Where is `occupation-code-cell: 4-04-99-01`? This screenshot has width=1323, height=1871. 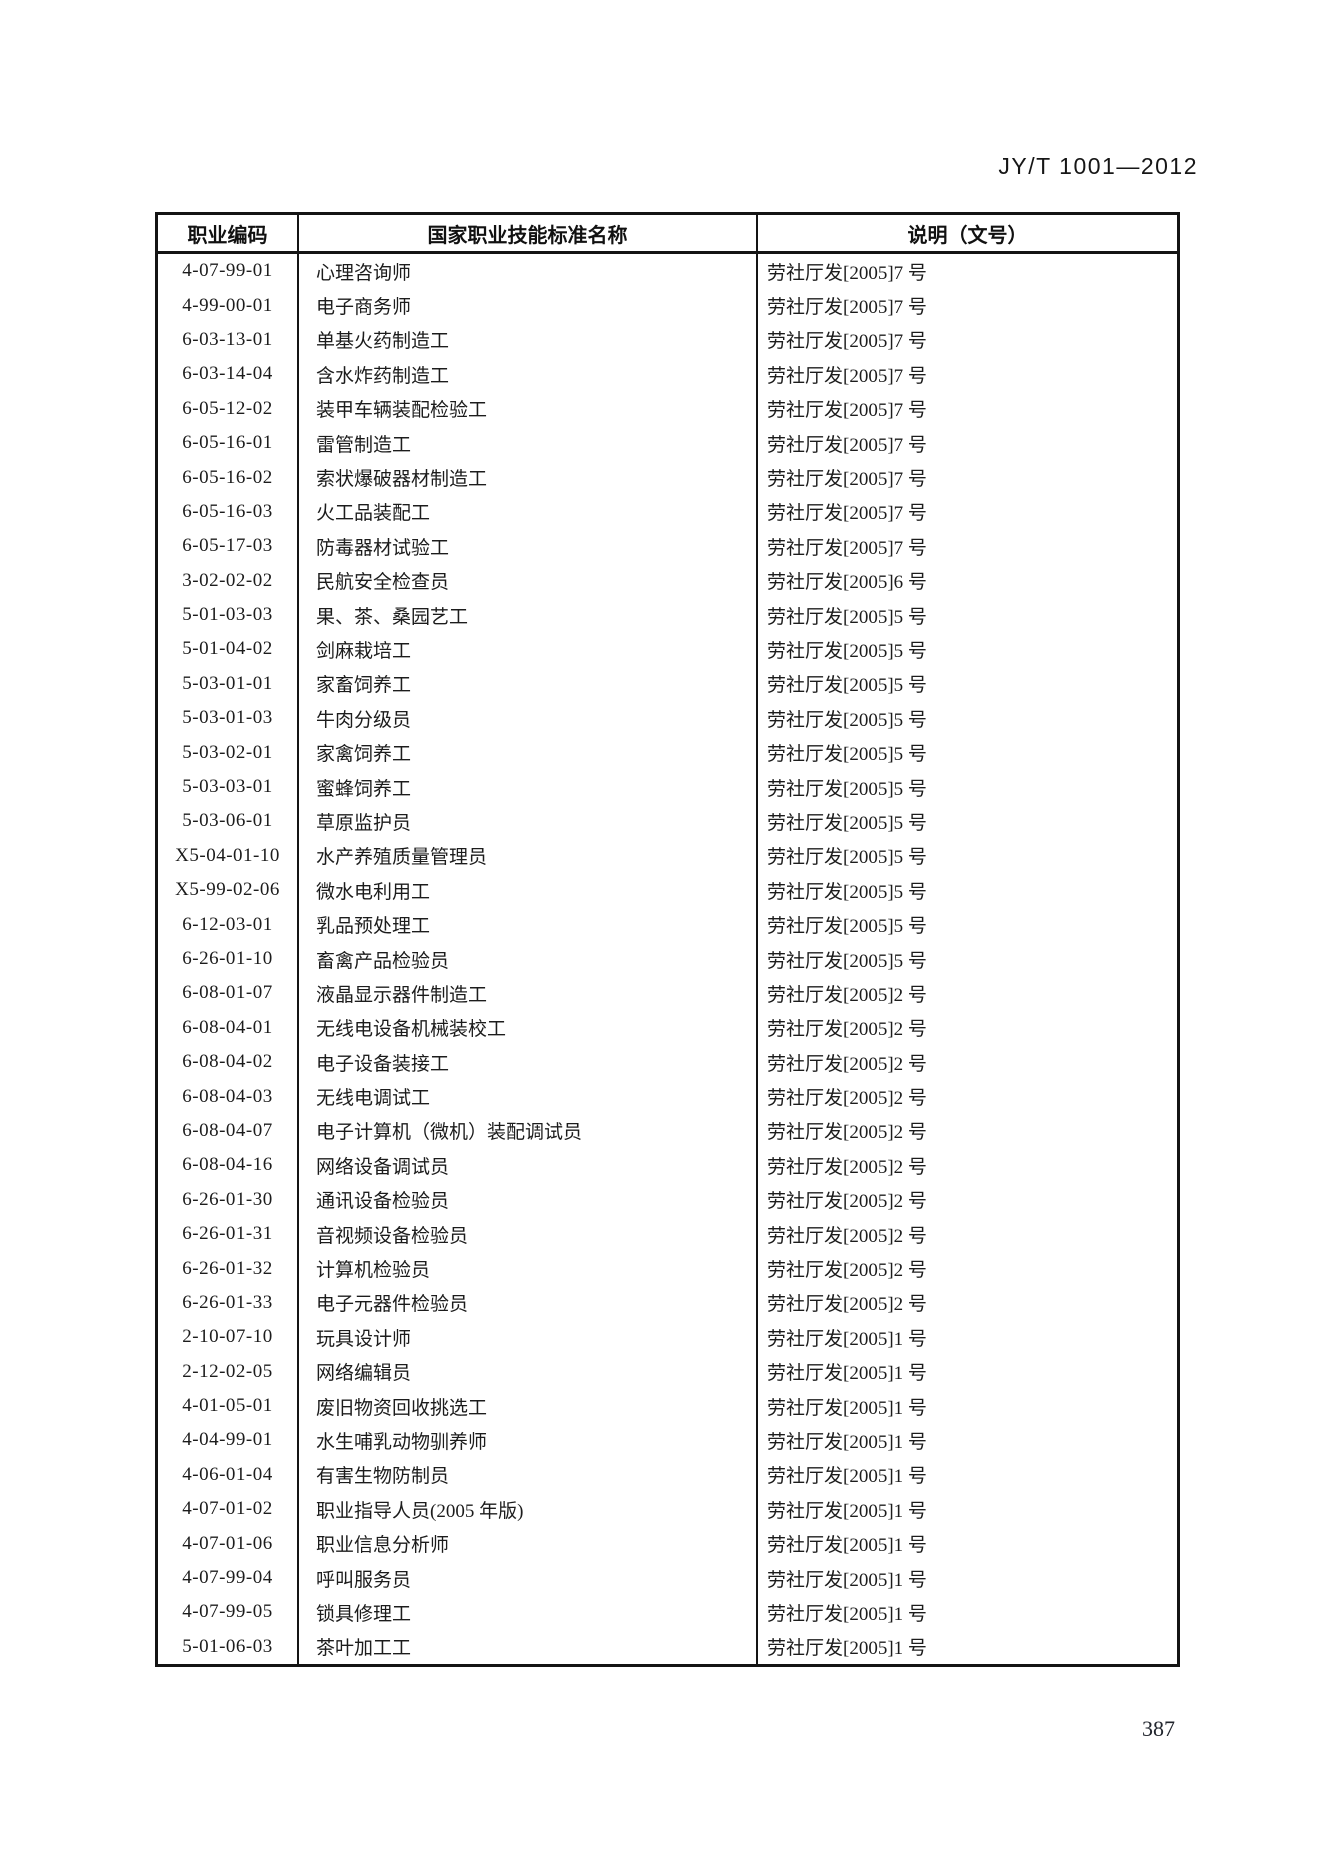 occupation-code-cell: 4-04-99-01 is located at coordinates (227, 1440).